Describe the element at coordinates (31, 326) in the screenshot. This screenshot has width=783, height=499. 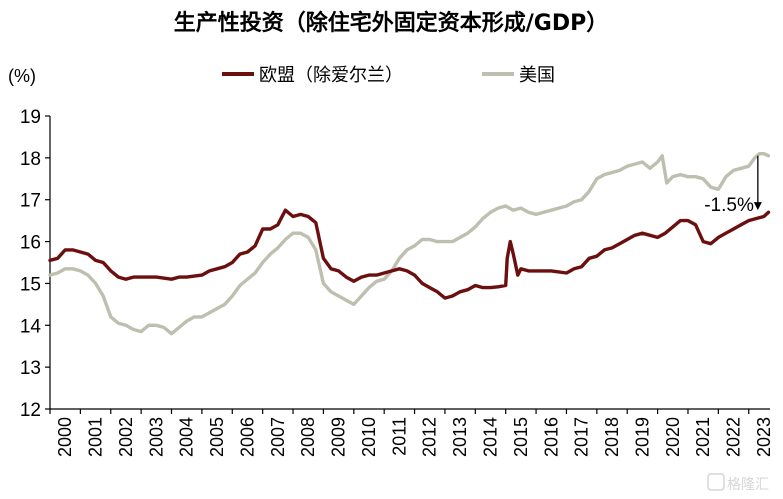
I see `y-tick-label: 14` at that location.